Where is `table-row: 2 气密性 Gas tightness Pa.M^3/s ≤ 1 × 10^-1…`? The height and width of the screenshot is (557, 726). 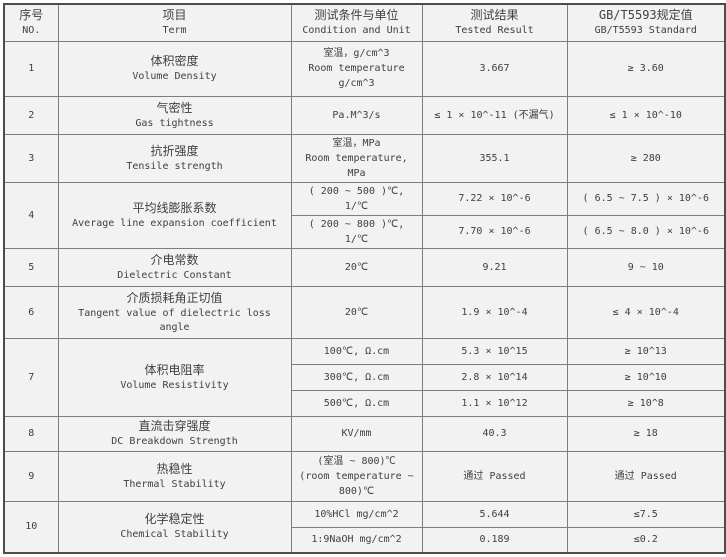 table-row: 2 气密性 Gas tightness Pa.M^3/s ≤ 1 × 10^-1… is located at coordinates (364, 115).